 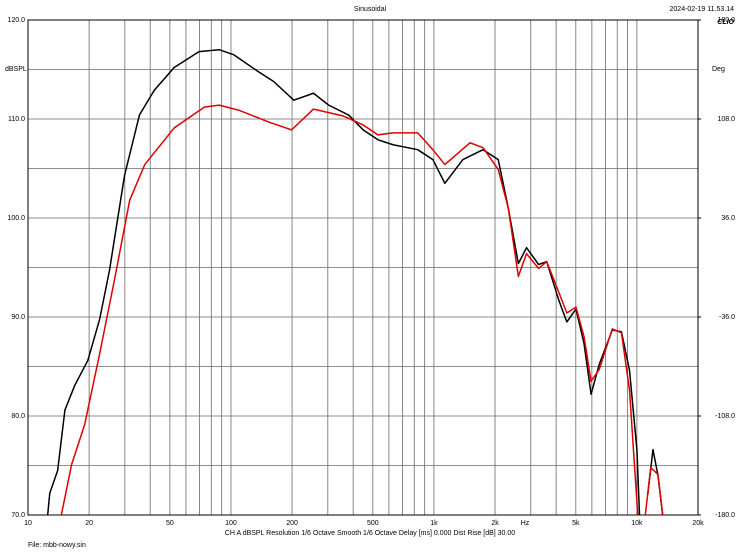 I want to click on chart-title: Sinusoidal, so click(x=370, y=9).